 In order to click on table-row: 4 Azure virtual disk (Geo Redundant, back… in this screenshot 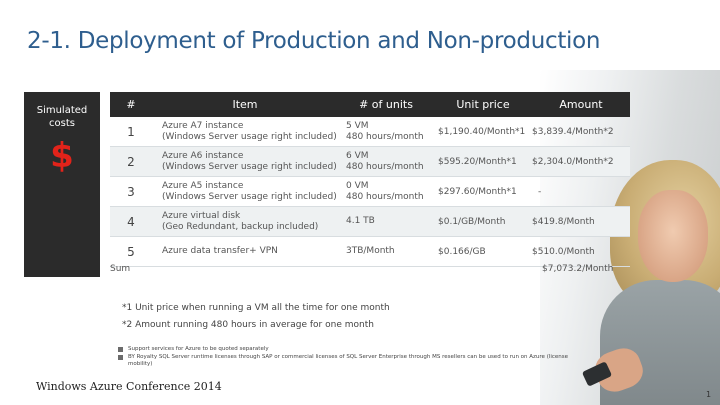, I will do `click(370, 222)`.